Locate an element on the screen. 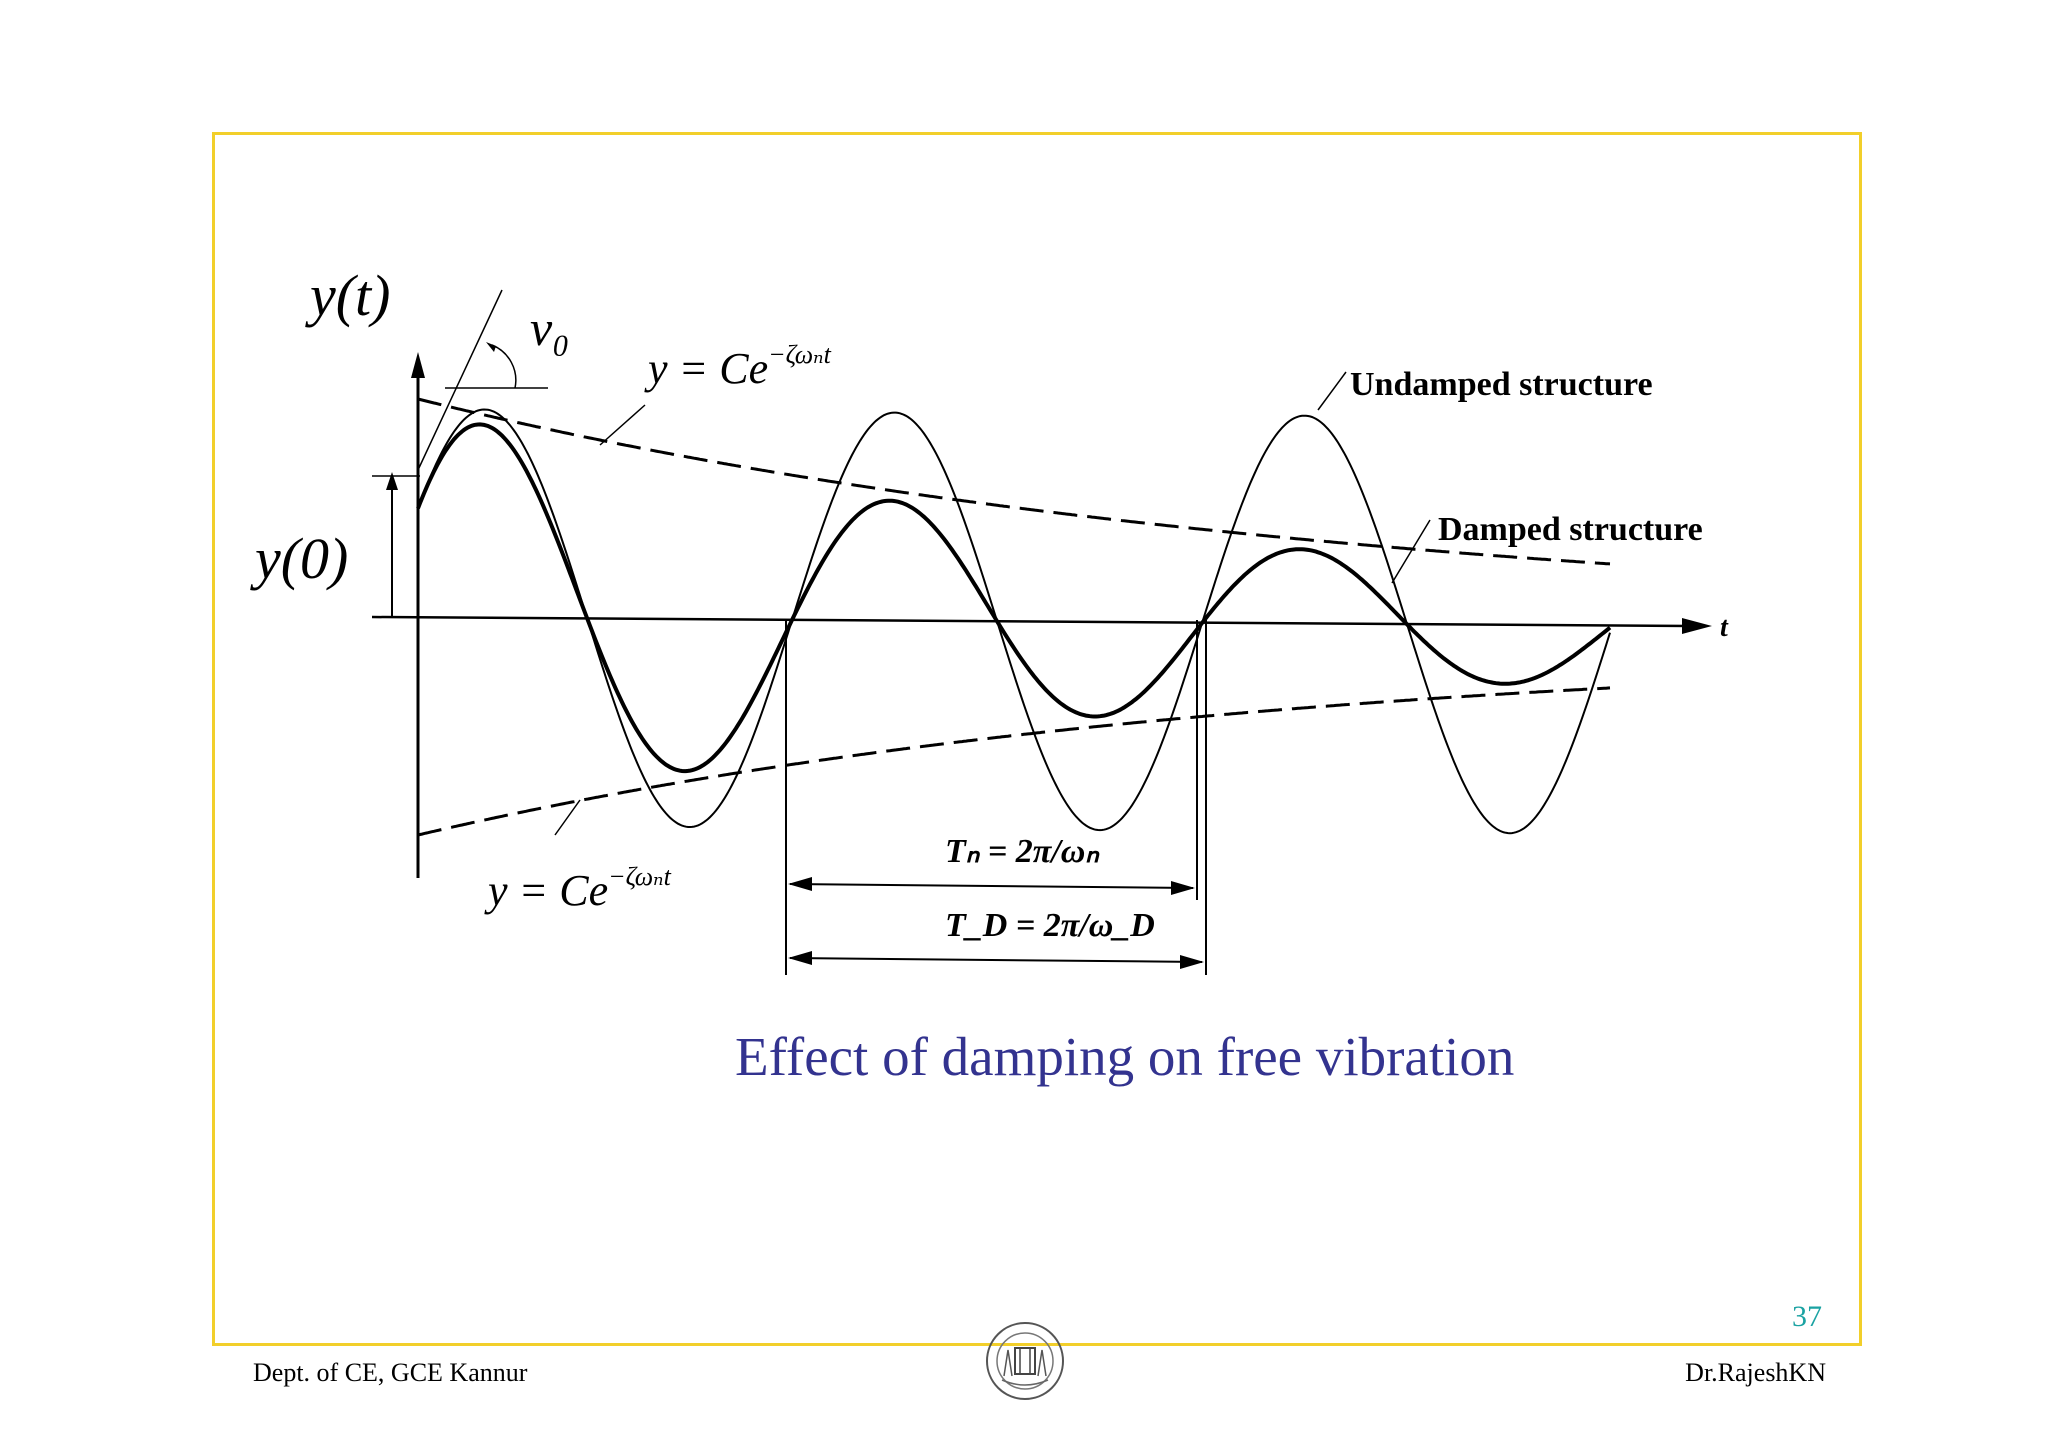 This screenshot has height=1448, width=2048. tn-arrow-right is located at coordinates (1183, 888).